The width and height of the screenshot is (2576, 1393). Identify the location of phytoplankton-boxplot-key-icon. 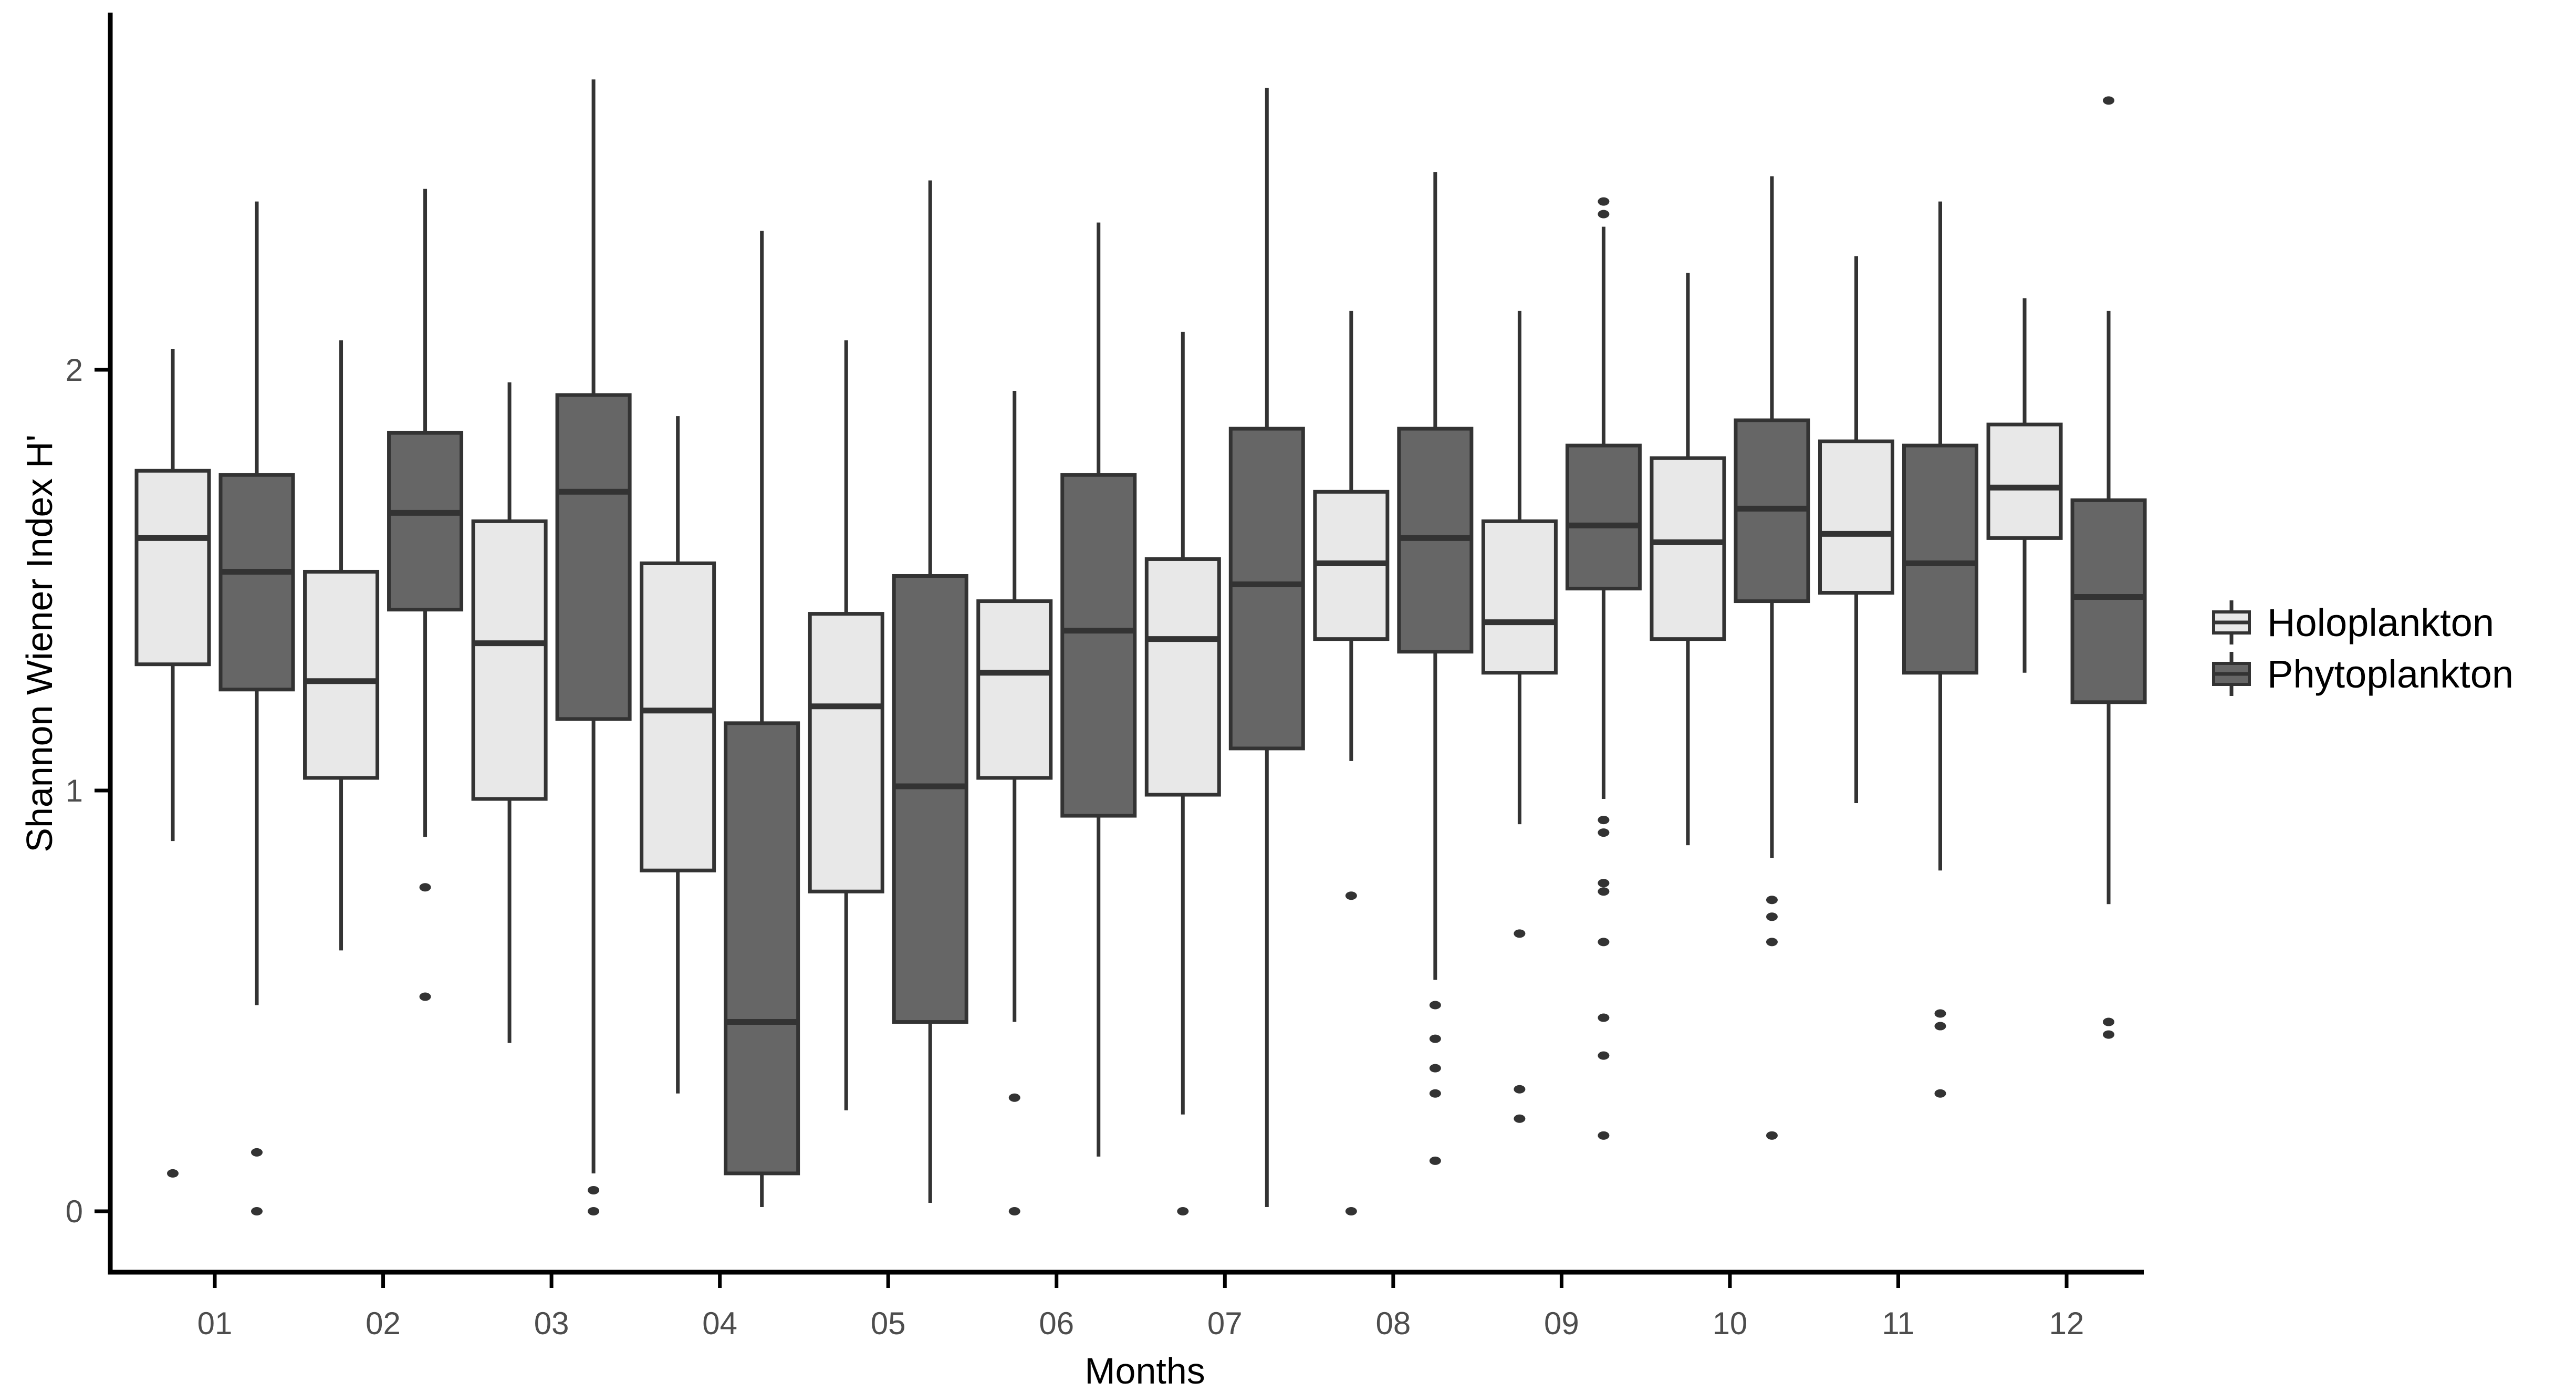
(2231, 674).